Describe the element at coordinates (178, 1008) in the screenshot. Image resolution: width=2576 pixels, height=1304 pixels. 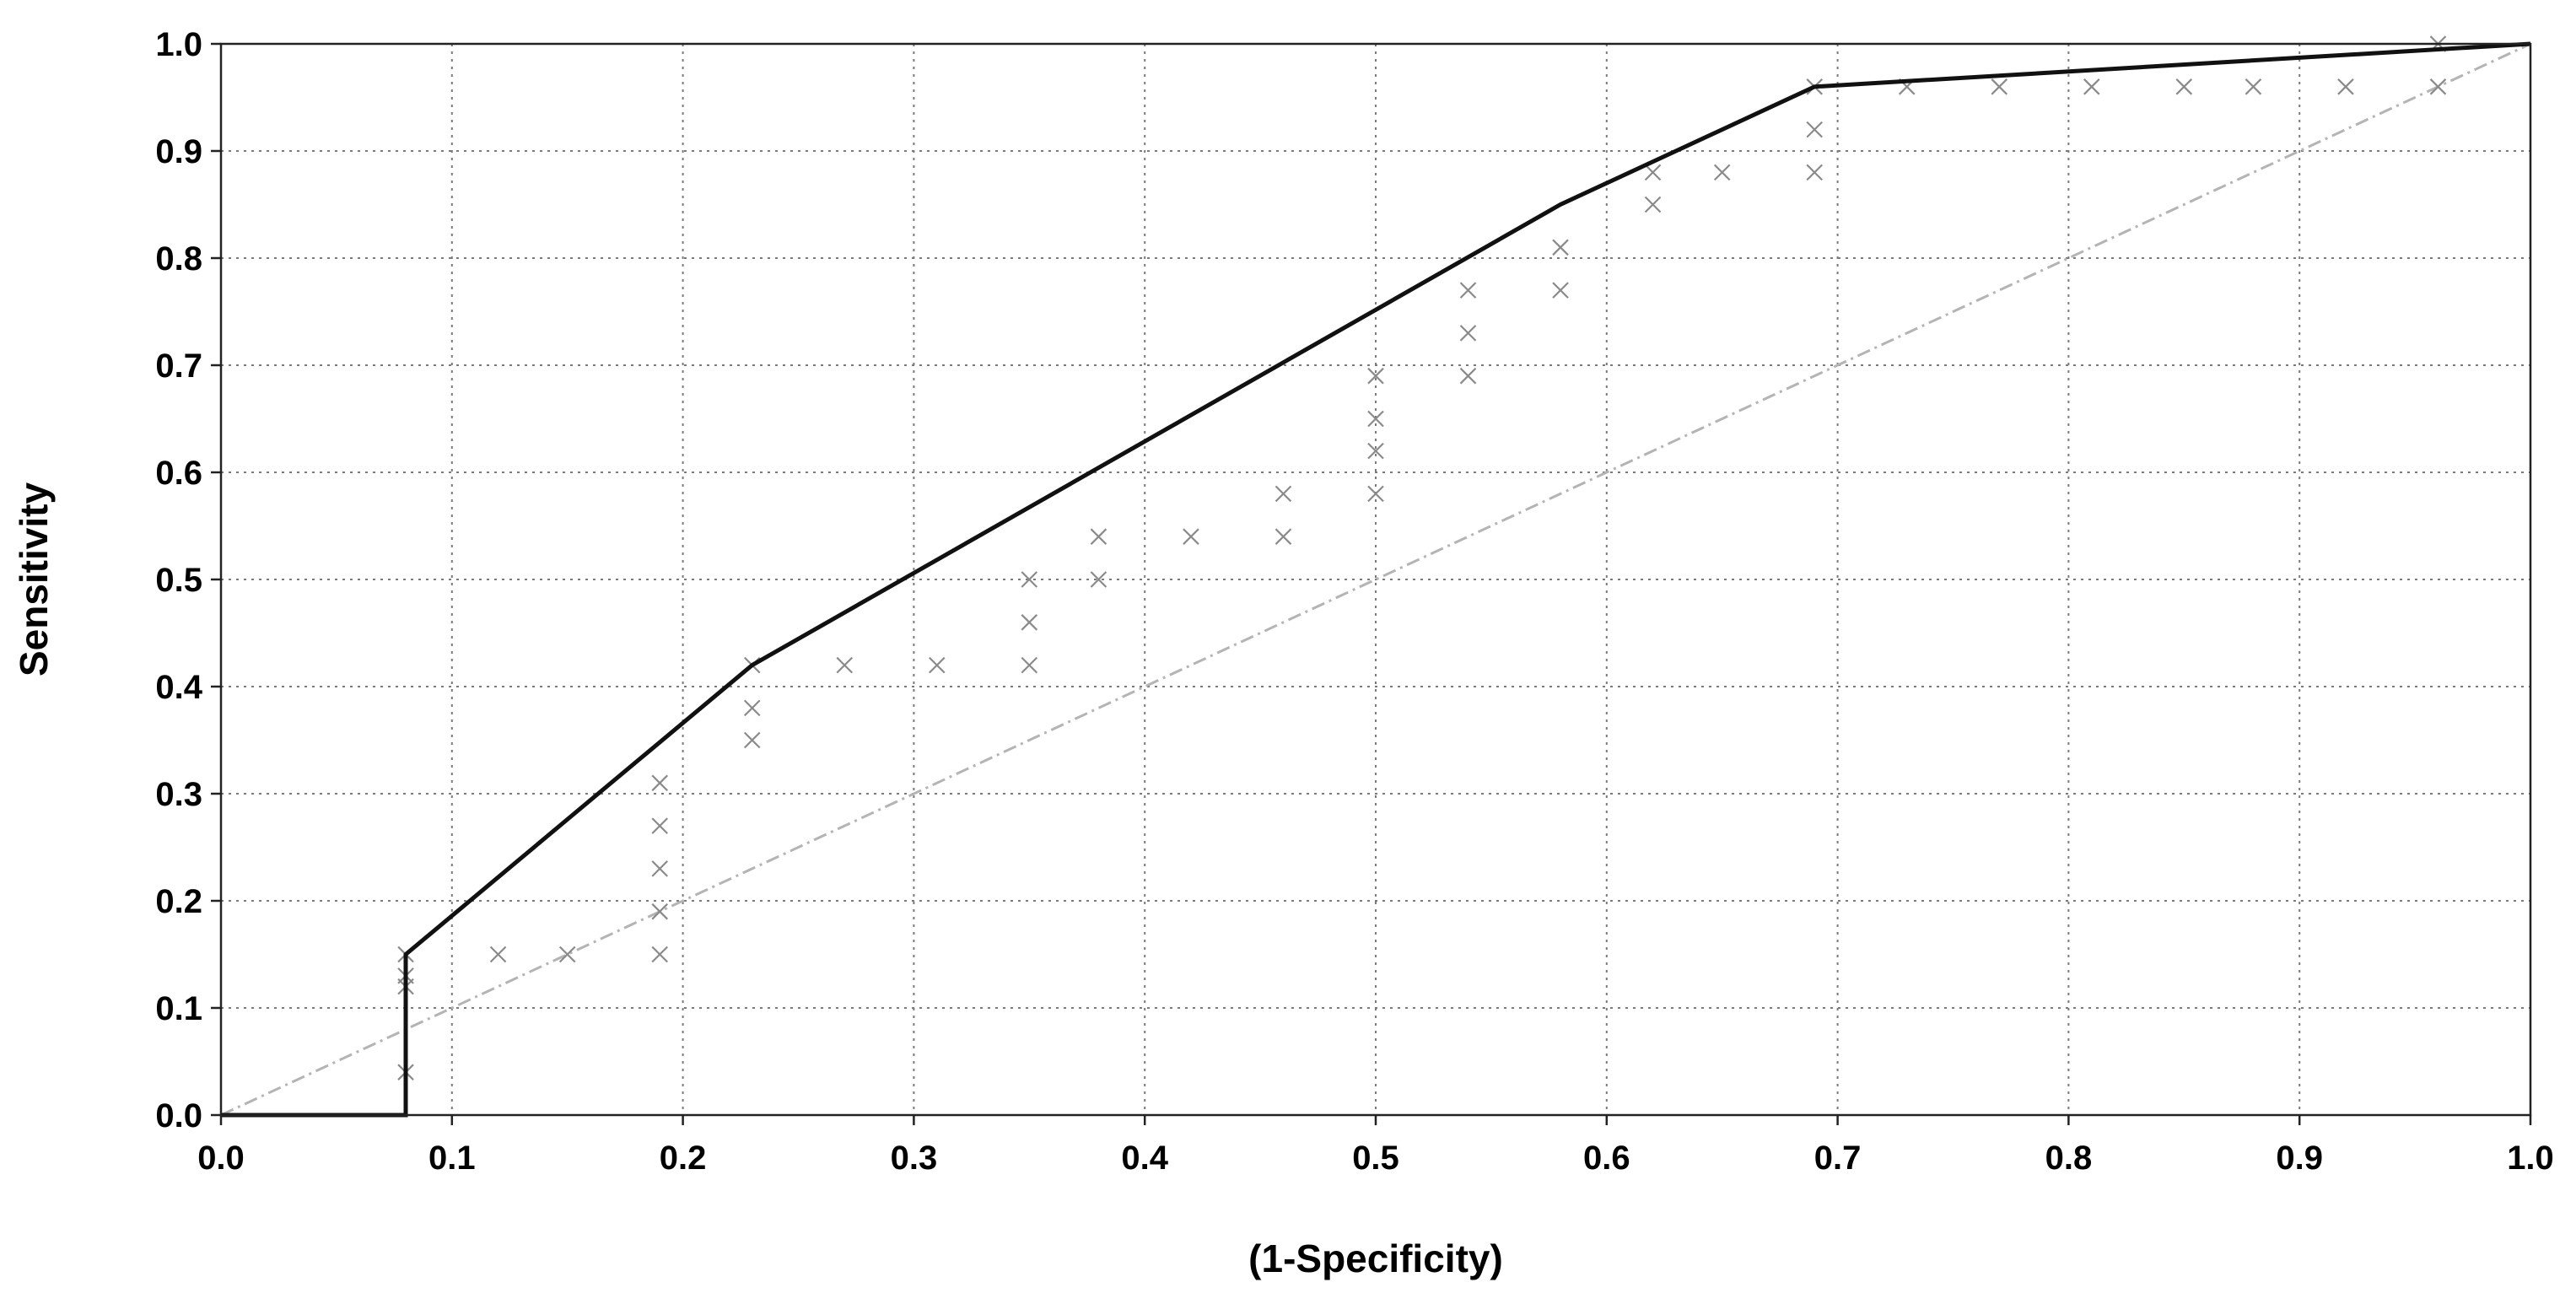
I see `y-tick-label: 0.1` at that location.